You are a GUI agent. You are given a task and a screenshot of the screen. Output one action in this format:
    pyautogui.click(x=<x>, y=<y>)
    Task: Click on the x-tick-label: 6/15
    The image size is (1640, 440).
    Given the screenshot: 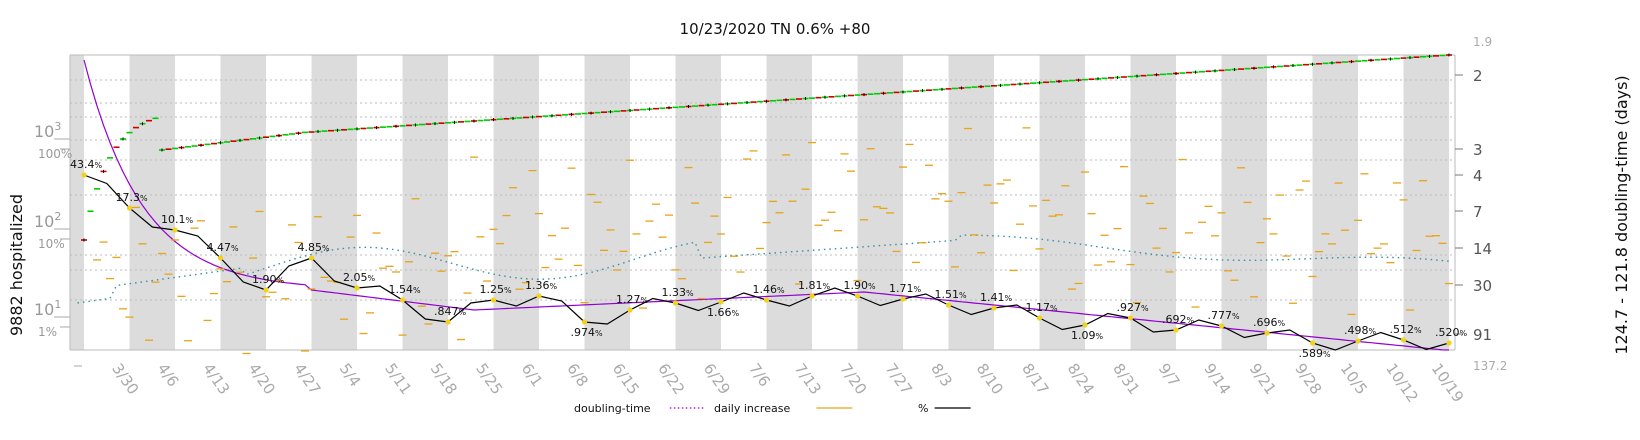 What is the action you would take?
    pyautogui.click(x=626, y=379)
    